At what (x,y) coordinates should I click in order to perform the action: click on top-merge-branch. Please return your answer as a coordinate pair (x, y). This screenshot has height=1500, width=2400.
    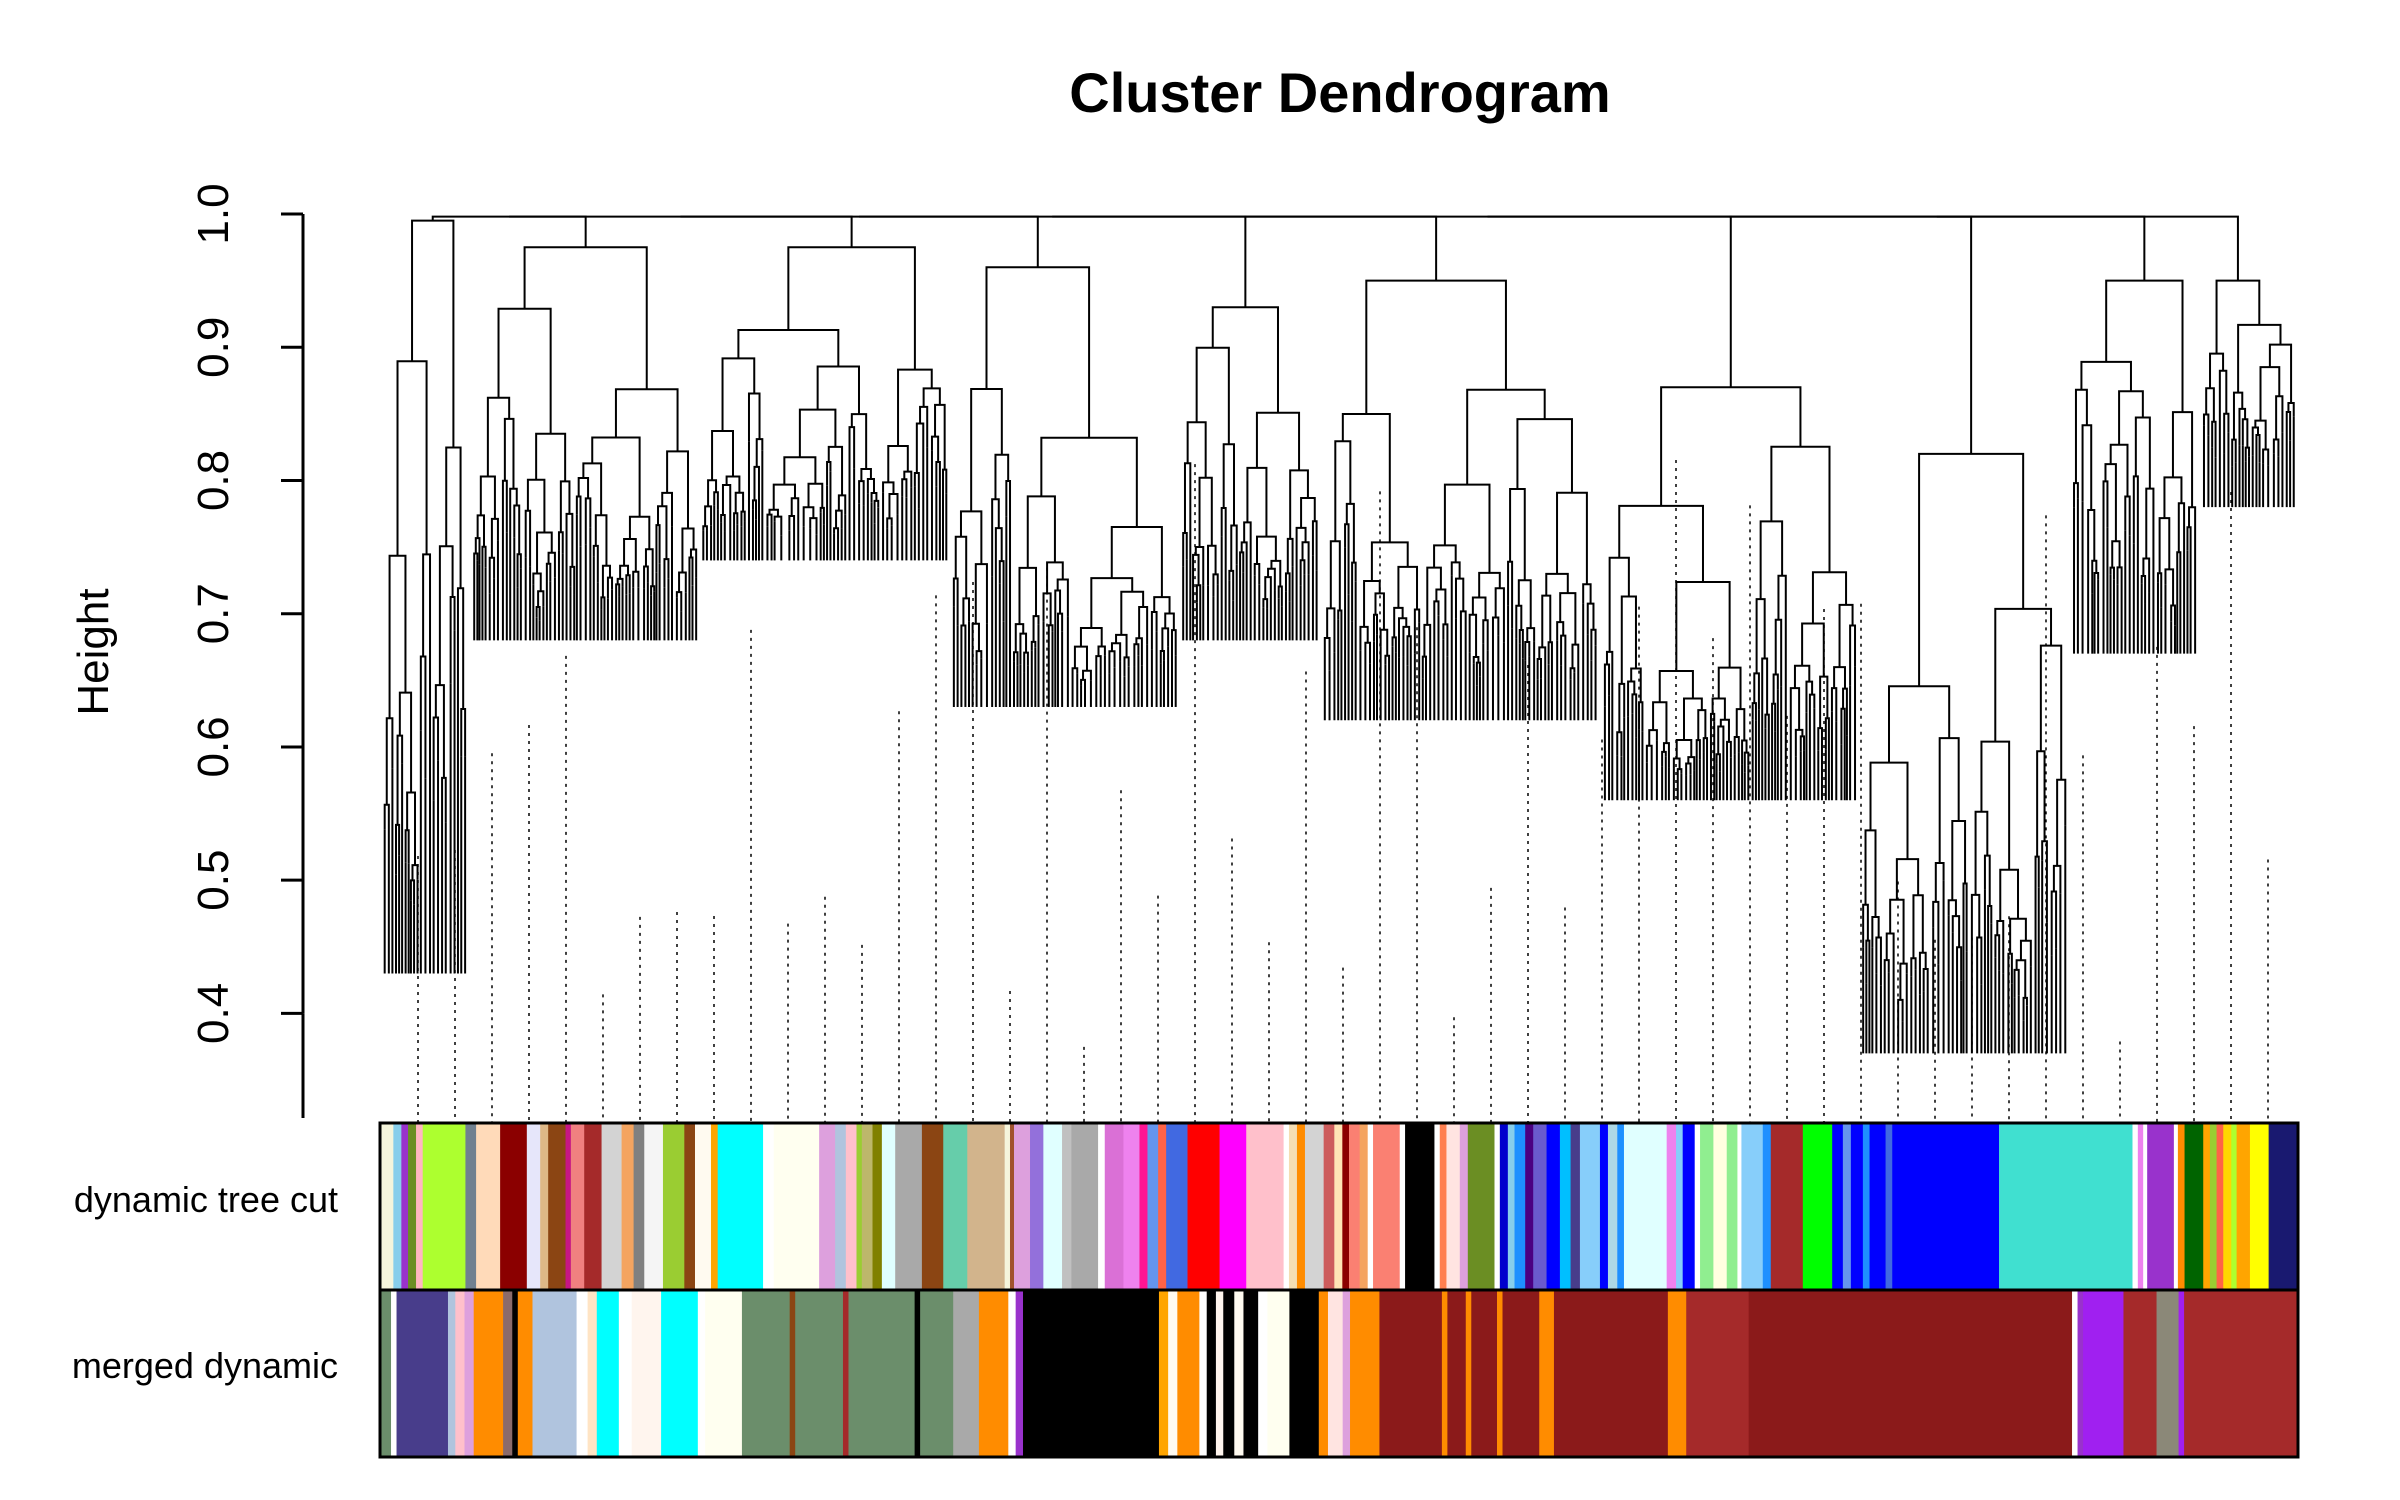
    Looking at the image, I should click on (1488, 301).